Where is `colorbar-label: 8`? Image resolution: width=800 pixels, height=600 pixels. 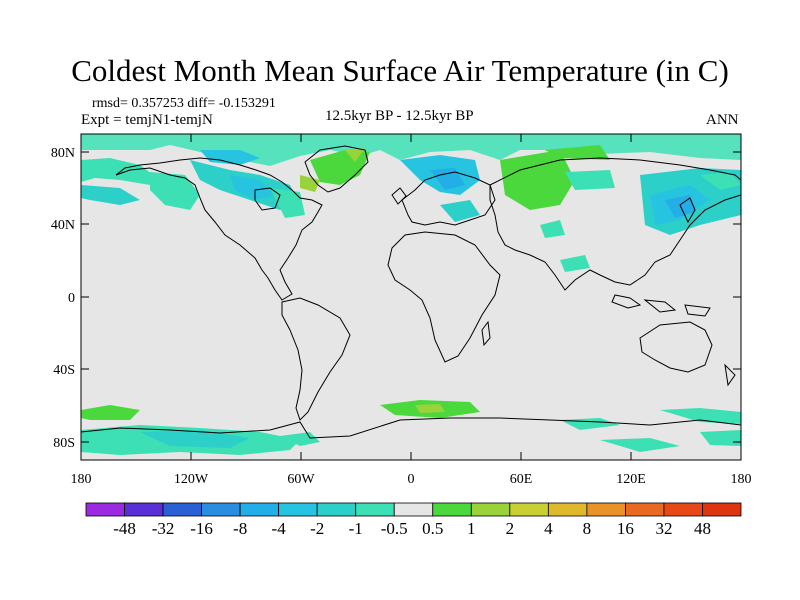
colorbar-label: 8 is located at coordinates (587, 528).